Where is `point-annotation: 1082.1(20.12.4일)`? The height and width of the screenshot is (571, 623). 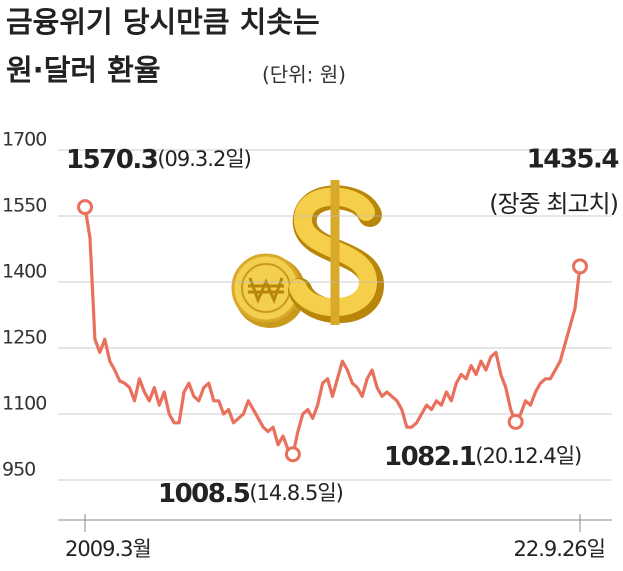 point-annotation: 1082.1(20.12.4일) is located at coordinates (482, 457).